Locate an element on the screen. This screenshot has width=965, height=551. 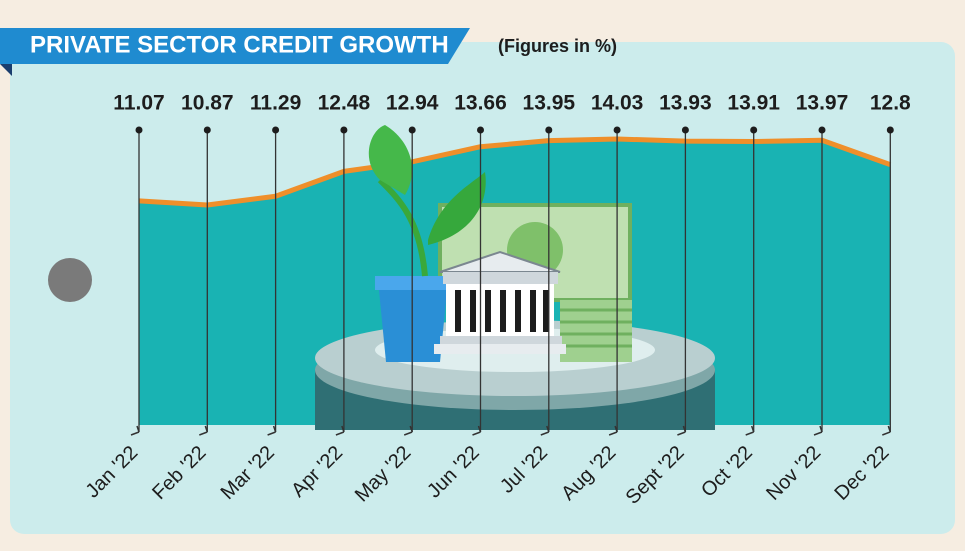
value-label: 13.93 is located at coordinates (685, 103).